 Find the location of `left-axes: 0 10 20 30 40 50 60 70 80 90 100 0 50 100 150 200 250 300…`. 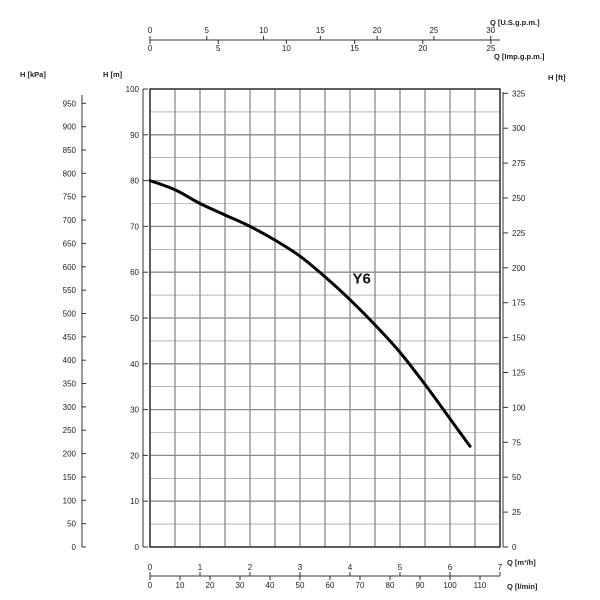

left-axes: 0 10 20 30 40 50 60 70 80 90 100 0 50 100 150 200 250 300… is located at coordinates (105, 318).